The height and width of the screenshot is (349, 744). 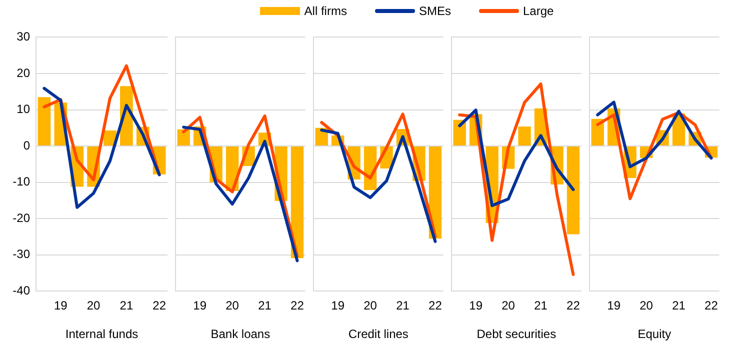 I want to click on x-axis-title: Equity, so click(x=655, y=334).